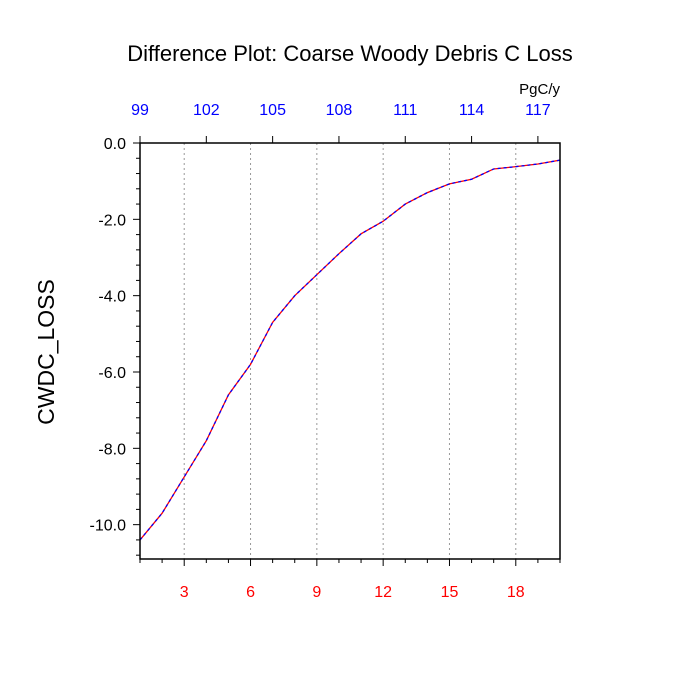 This screenshot has width=700, height=700. What do you see at coordinates (108, 526) in the screenshot?
I see `y-tick-label: -10.0` at bounding box center [108, 526].